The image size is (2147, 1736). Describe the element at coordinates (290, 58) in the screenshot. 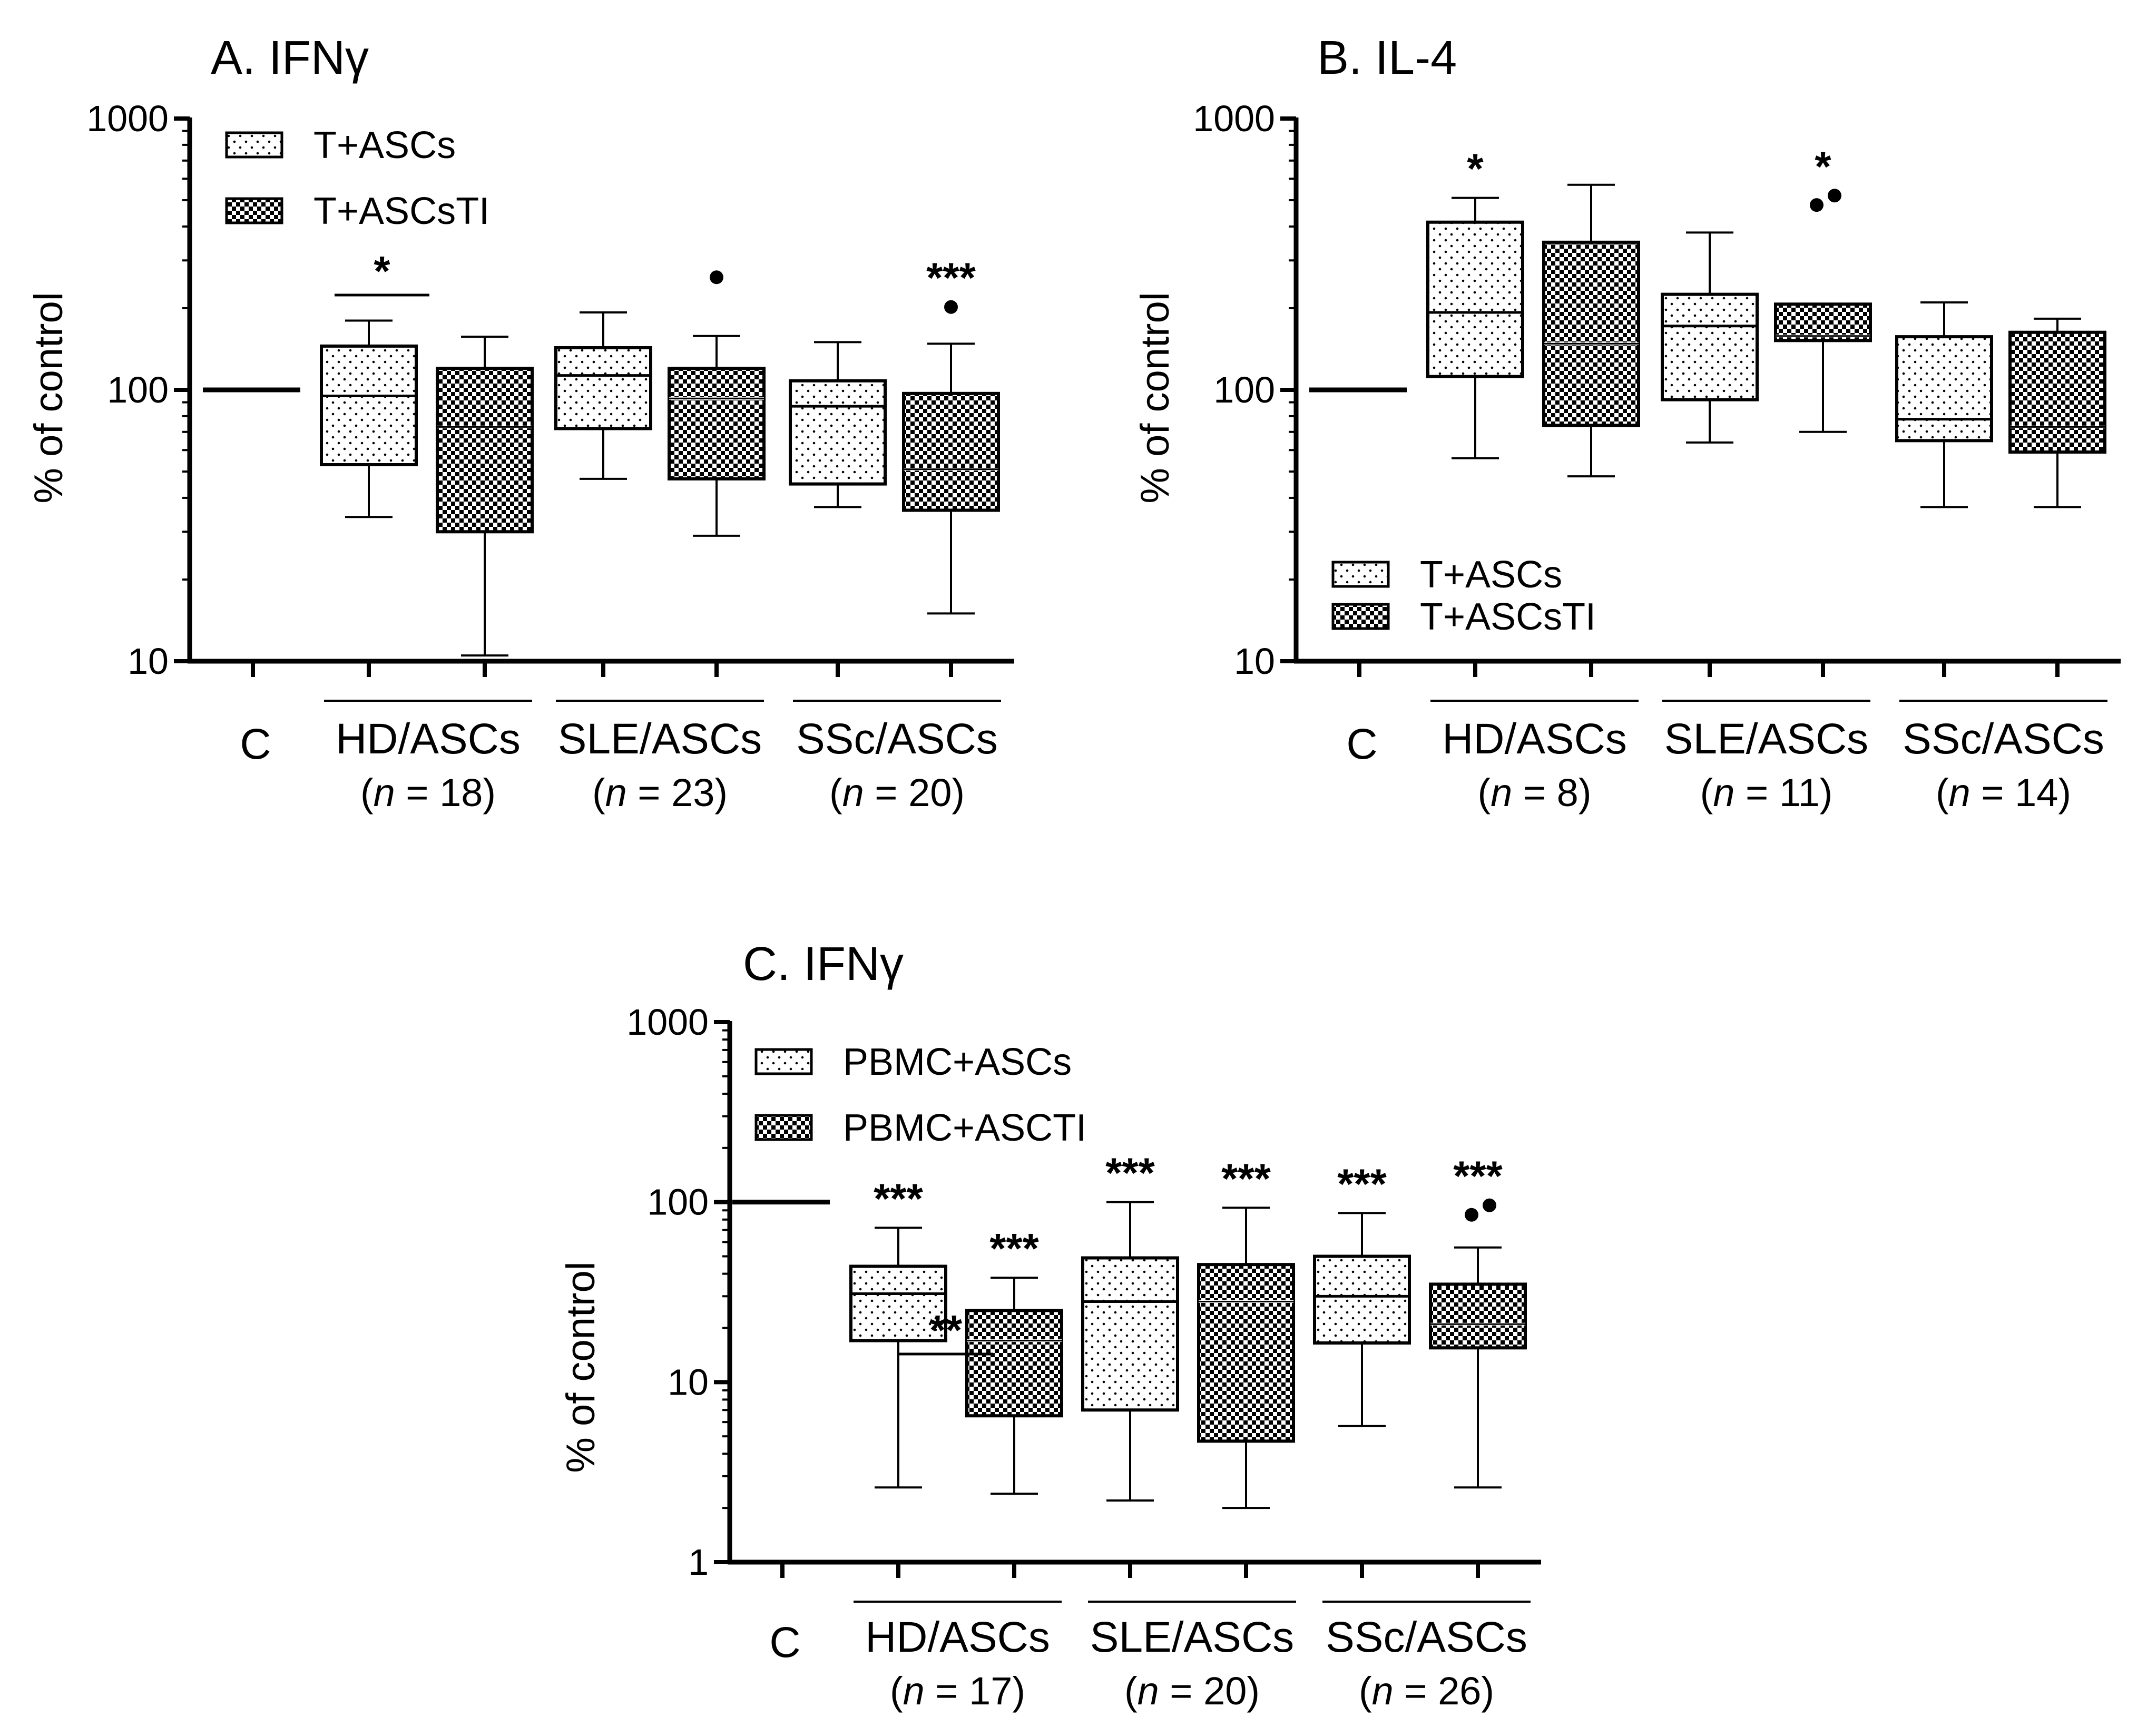

I see `panel-a-title: A. IFNγ` at that location.